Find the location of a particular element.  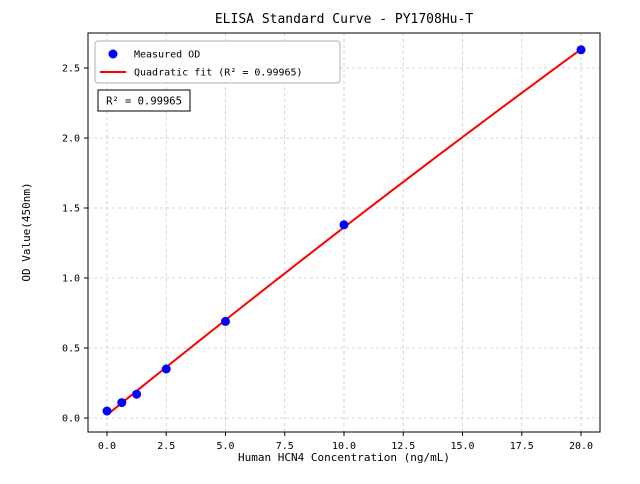

r-squared-annotation: R² = 0.99965 is located at coordinates (144, 100).